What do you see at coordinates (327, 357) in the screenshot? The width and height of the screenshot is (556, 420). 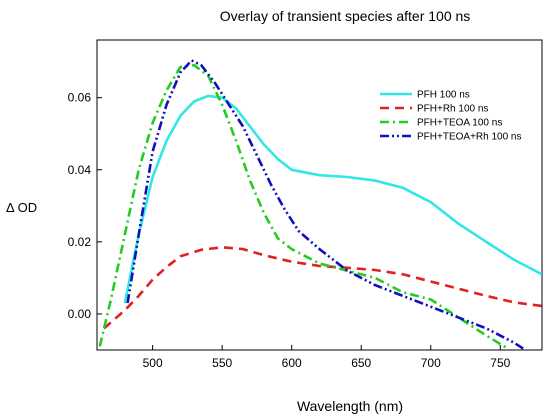 I see `x-ticks: 500 550 600 650 700 750` at bounding box center [327, 357].